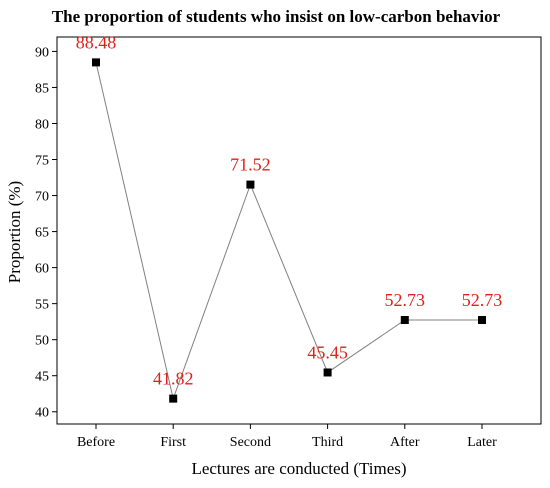 This screenshot has width=550, height=488. Describe the element at coordinates (173, 442) in the screenshot. I see `x-tick-label: First` at that location.